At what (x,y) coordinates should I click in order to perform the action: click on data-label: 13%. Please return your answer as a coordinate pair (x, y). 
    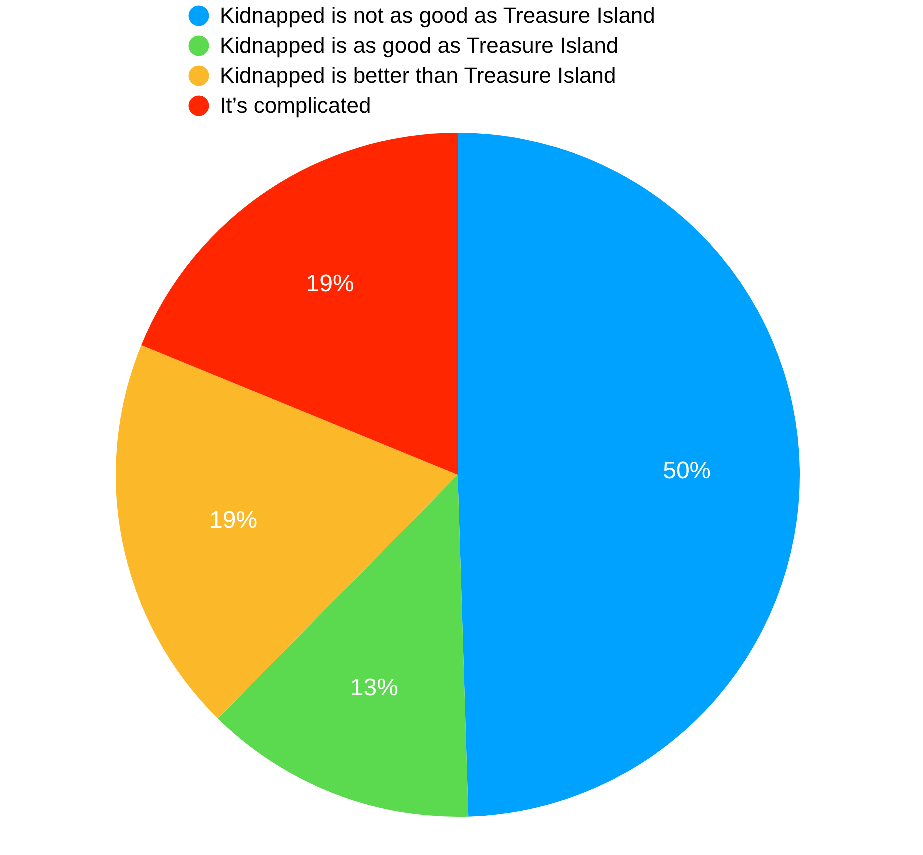
    Looking at the image, I should click on (374, 688).